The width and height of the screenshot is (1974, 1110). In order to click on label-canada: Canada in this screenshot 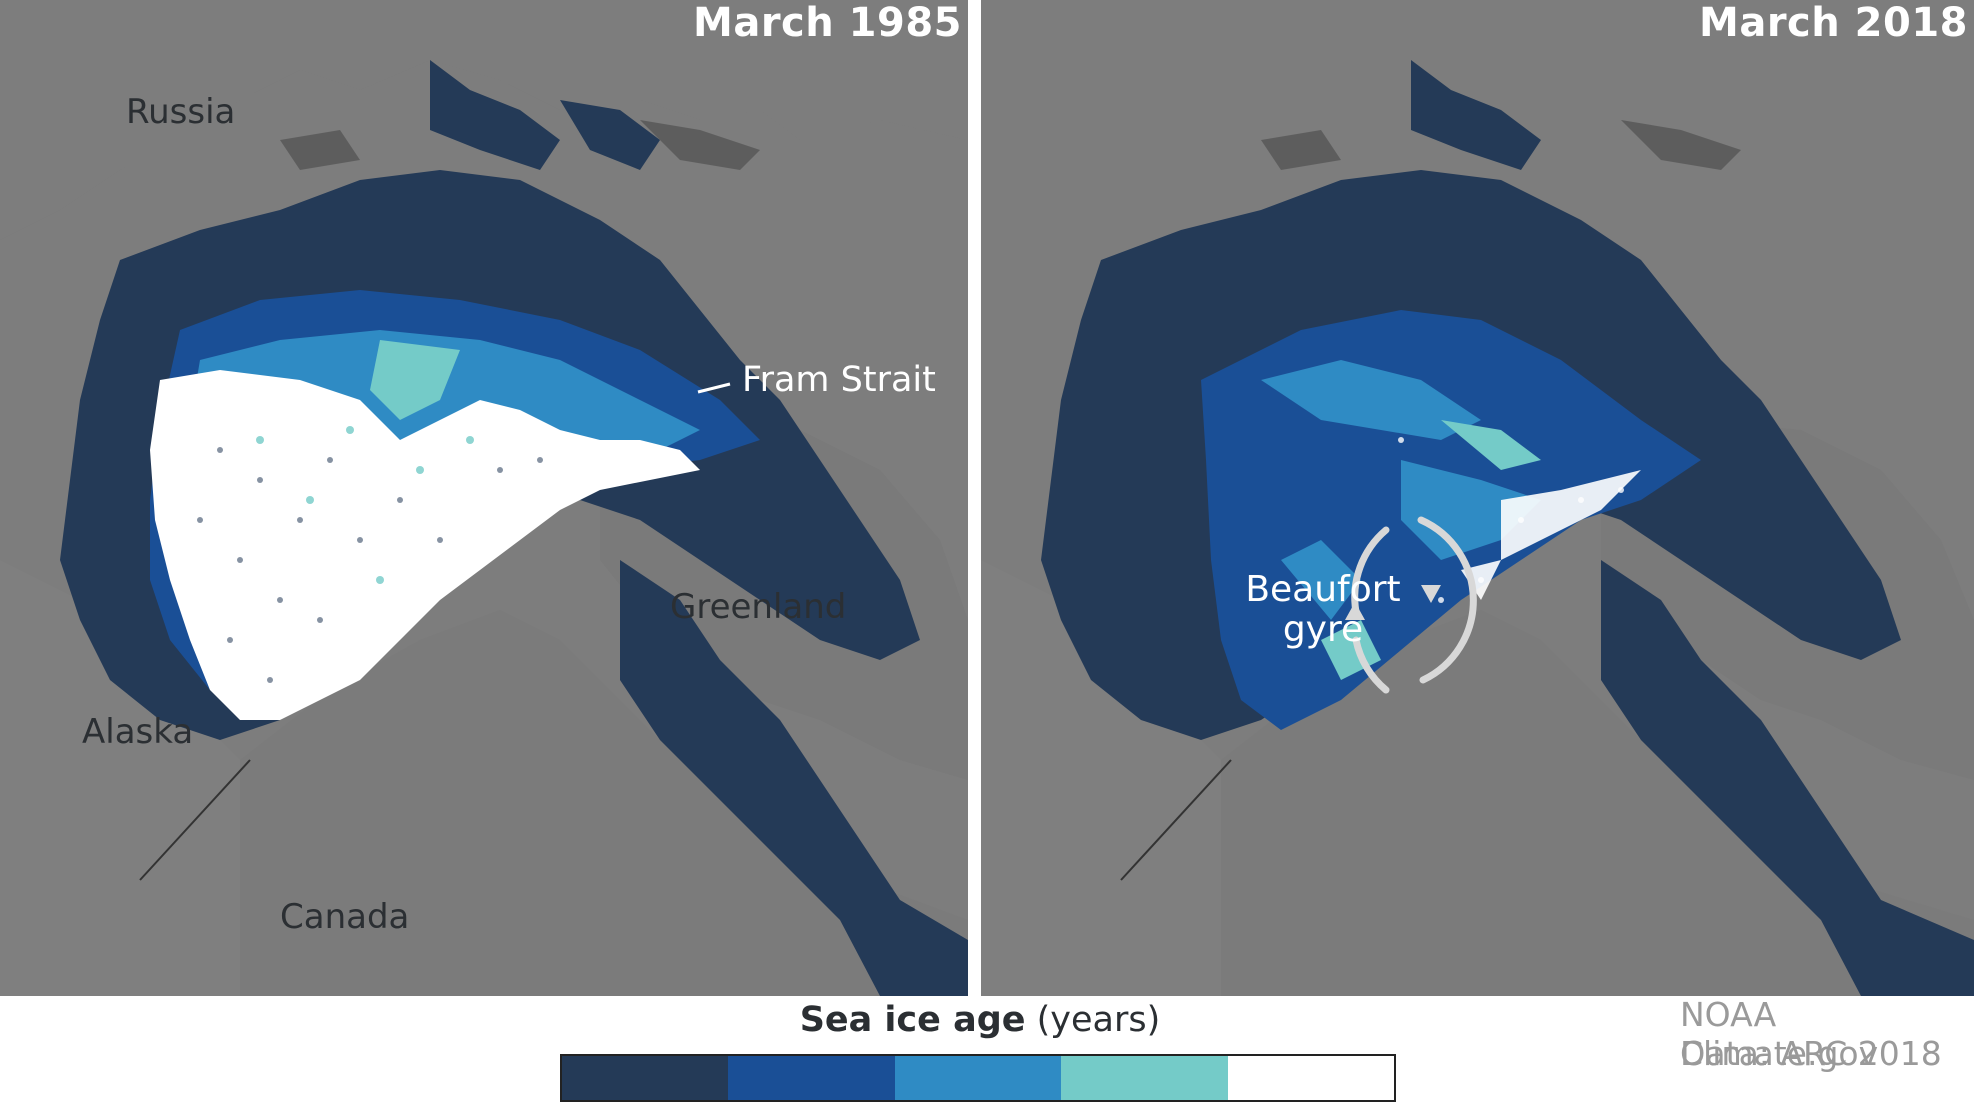, I will do `click(345, 917)`.